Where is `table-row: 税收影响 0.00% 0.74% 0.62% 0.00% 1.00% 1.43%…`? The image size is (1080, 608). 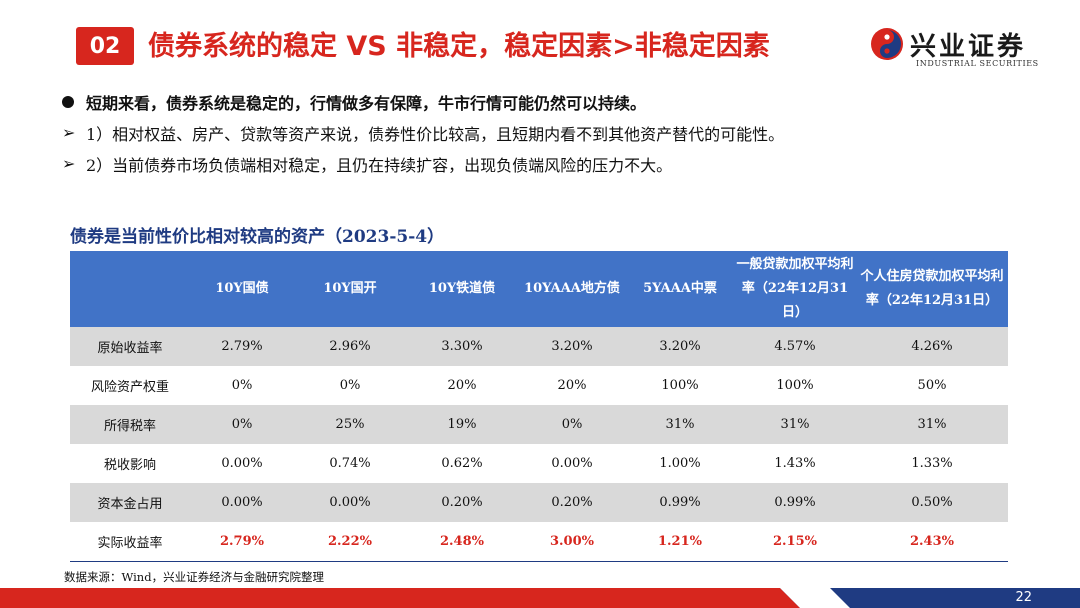
table-row: 税收影响 0.00% 0.74% 0.62% 0.00% 1.00% 1.43%… is located at coordinates (539, 463).